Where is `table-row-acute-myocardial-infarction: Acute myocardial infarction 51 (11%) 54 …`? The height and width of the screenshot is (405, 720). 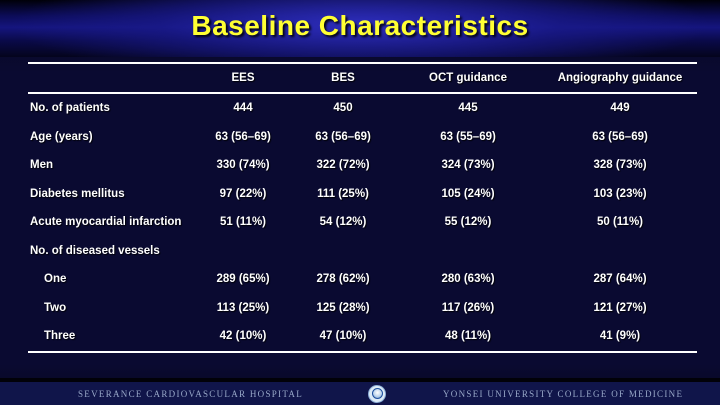 table-row-acute-myocardial-infarction: Acute myocardial infarction 51 (11%) 54 … is located at coordinates (362, 222).